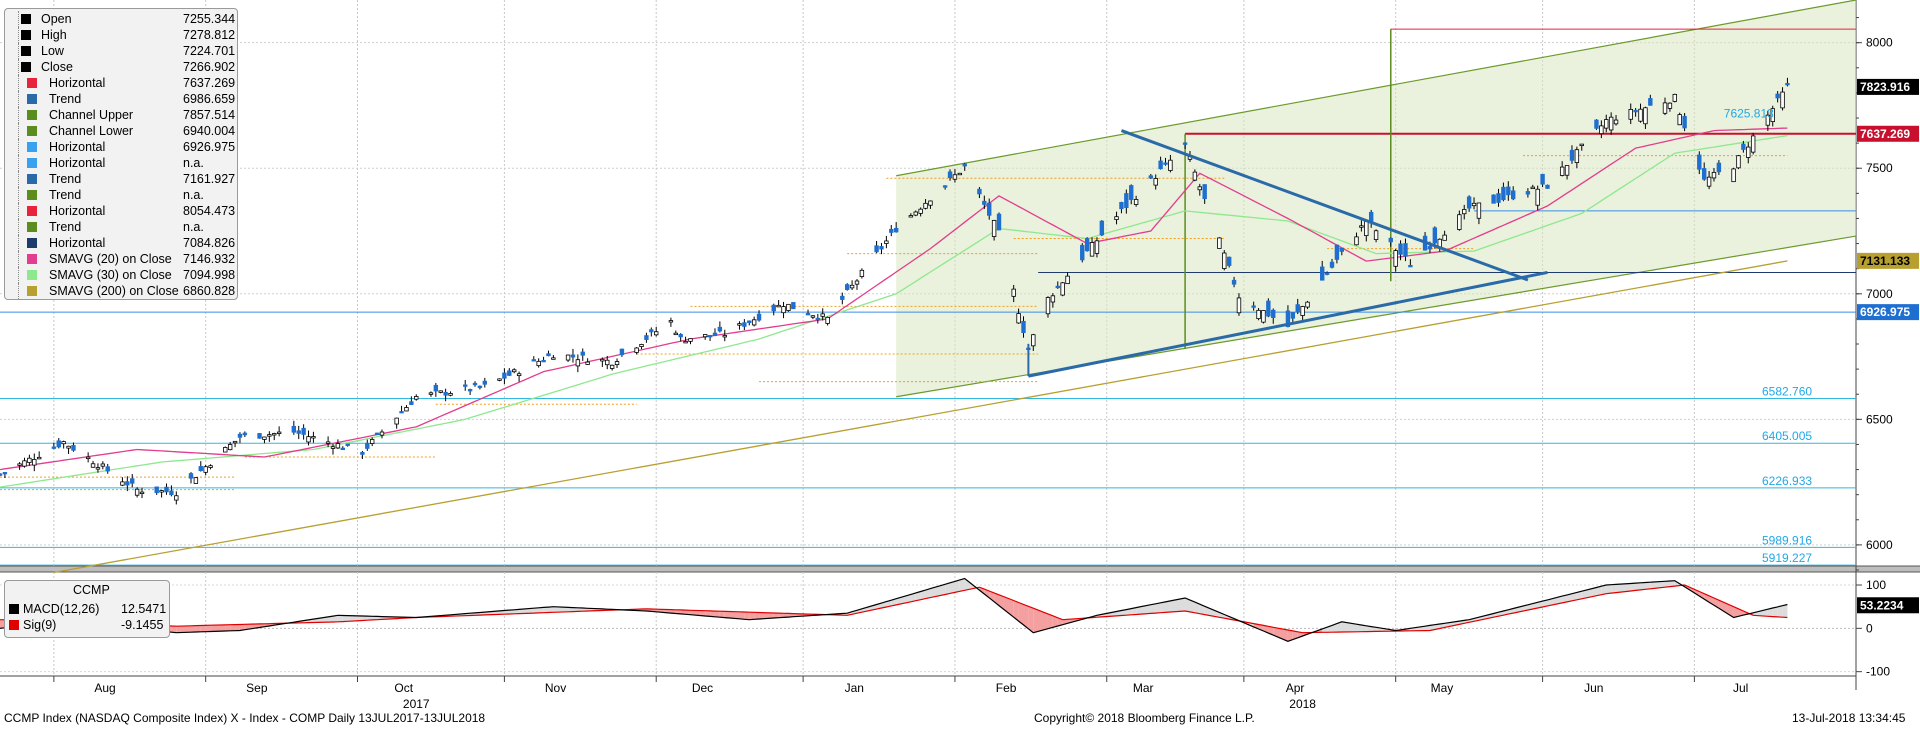  What do you see at coordinates (894, 609) in the screenshot?
I see `macd-line` at bounding box center [894, 609].